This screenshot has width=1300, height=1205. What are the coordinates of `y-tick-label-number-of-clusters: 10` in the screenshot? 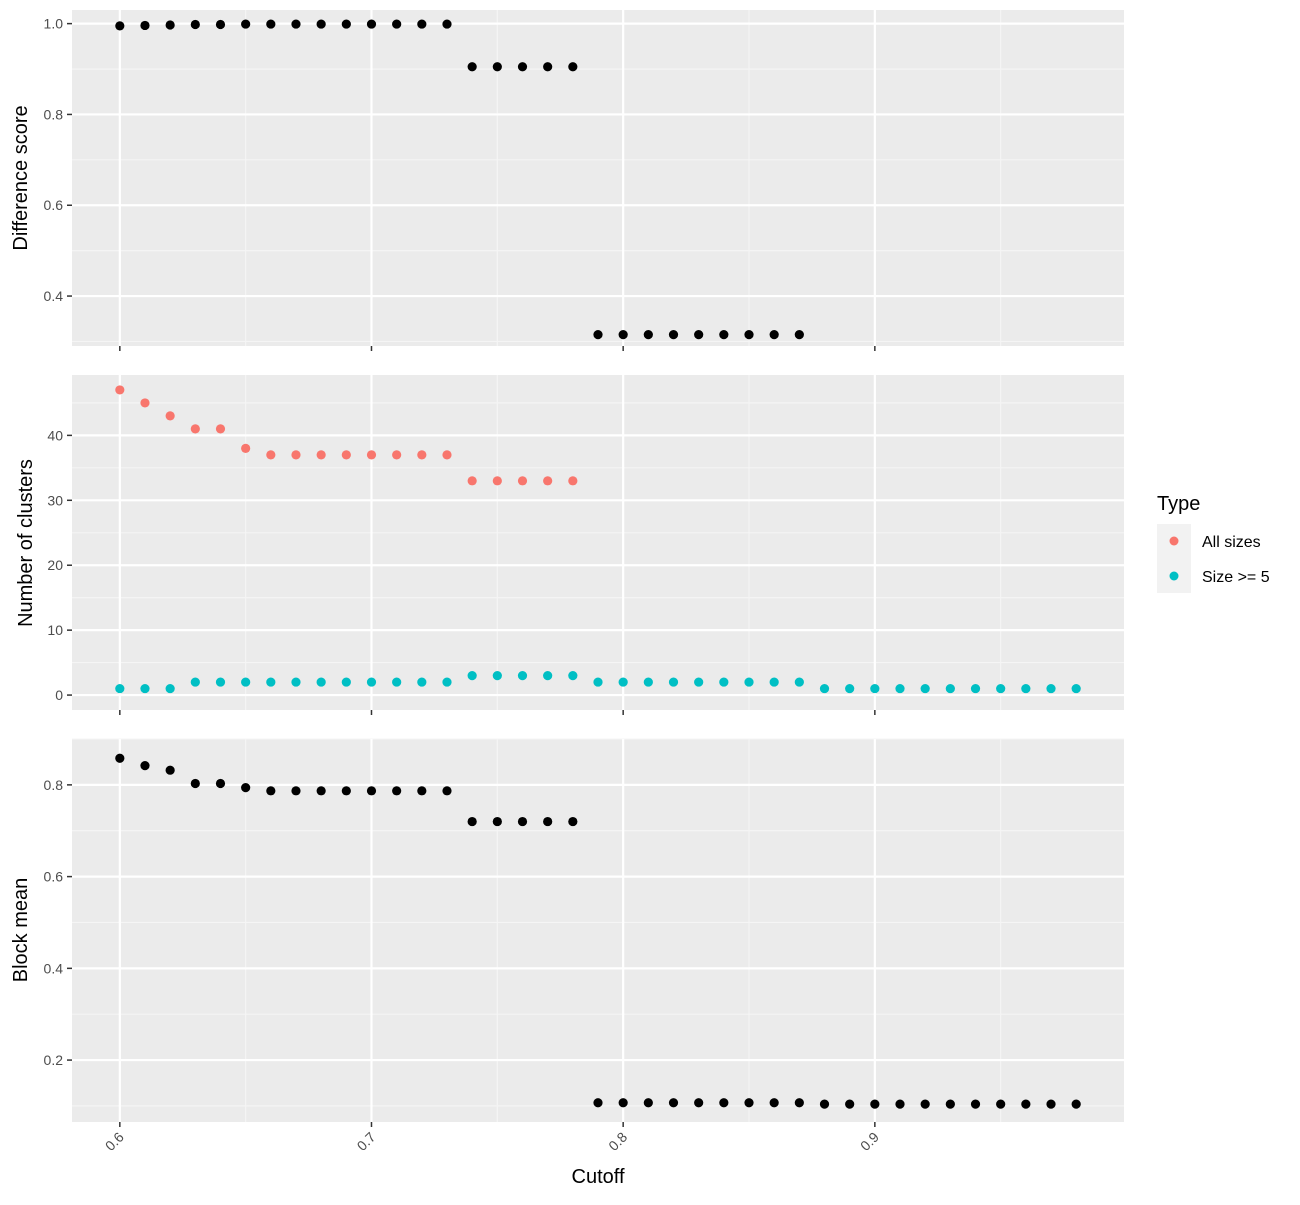 It's located at (55, 630).